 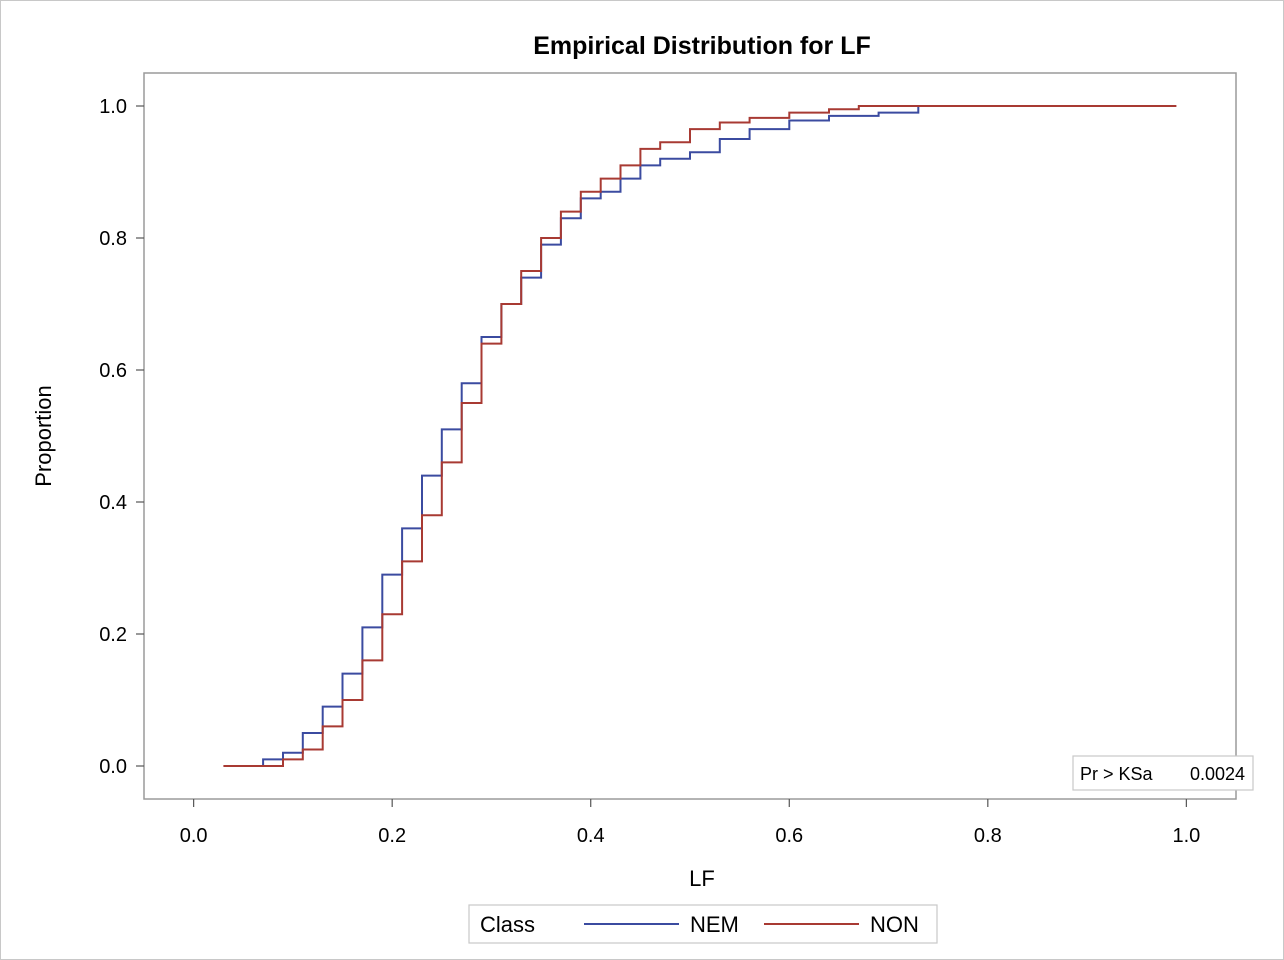 What do you see at coordinates (43, 436) in the screenshot?
I see `y-axis-label: Proportion` at bounding box center [43, 436].